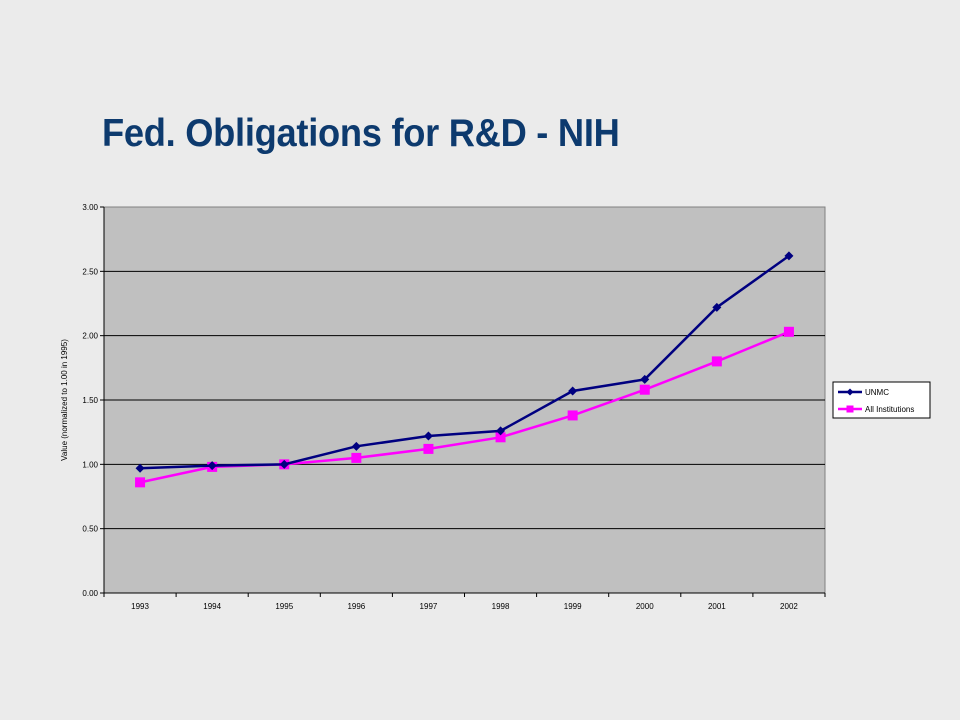 This screenshot has width=960, height=720. What do you see at coordinates (645, 606) in the screenshot?
I see `x-tick-label: 2000` at bounding box center [645, 606].